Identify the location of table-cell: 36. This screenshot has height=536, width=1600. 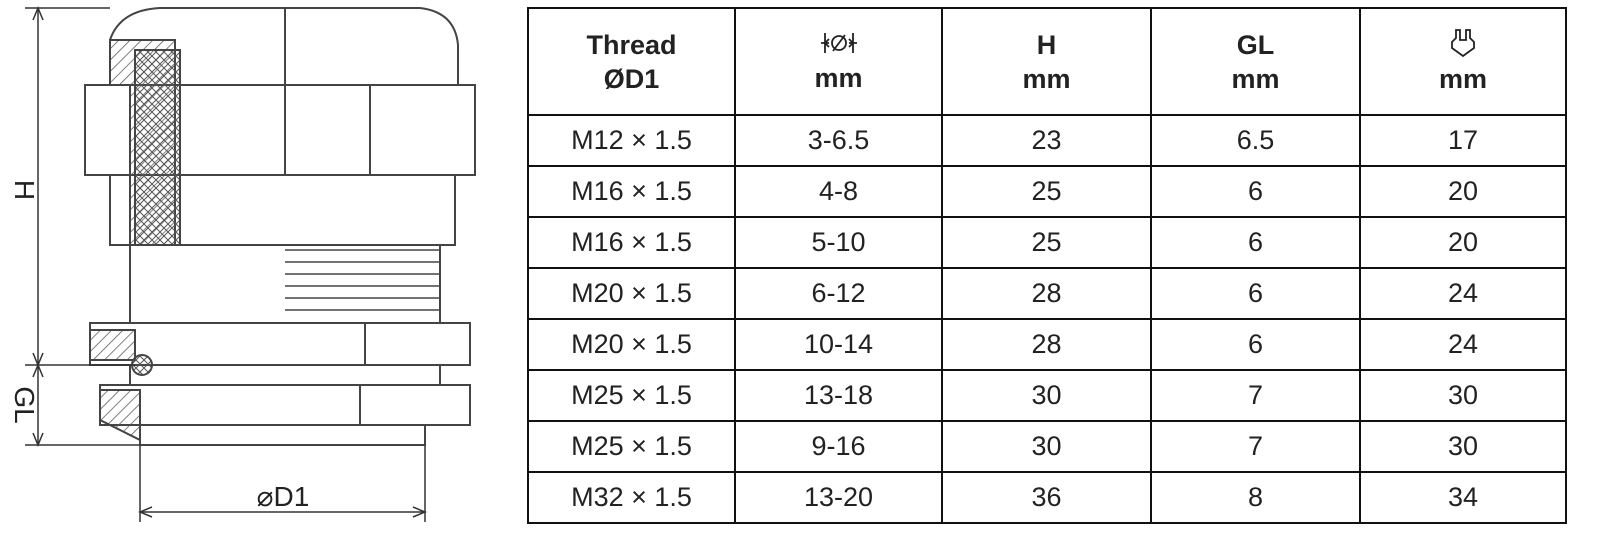
(1046, 497).